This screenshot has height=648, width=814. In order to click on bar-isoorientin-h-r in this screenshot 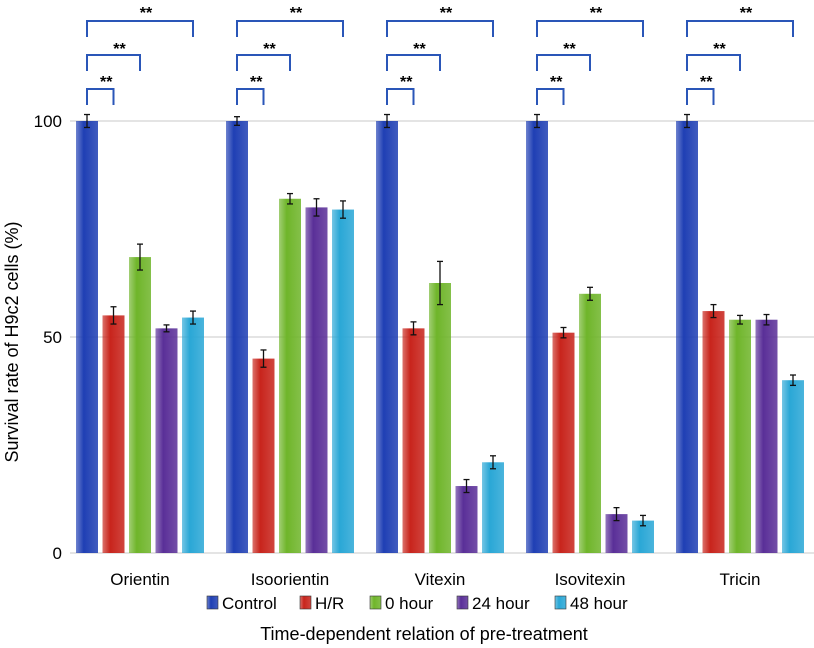, I will do `click(263, 455)`.